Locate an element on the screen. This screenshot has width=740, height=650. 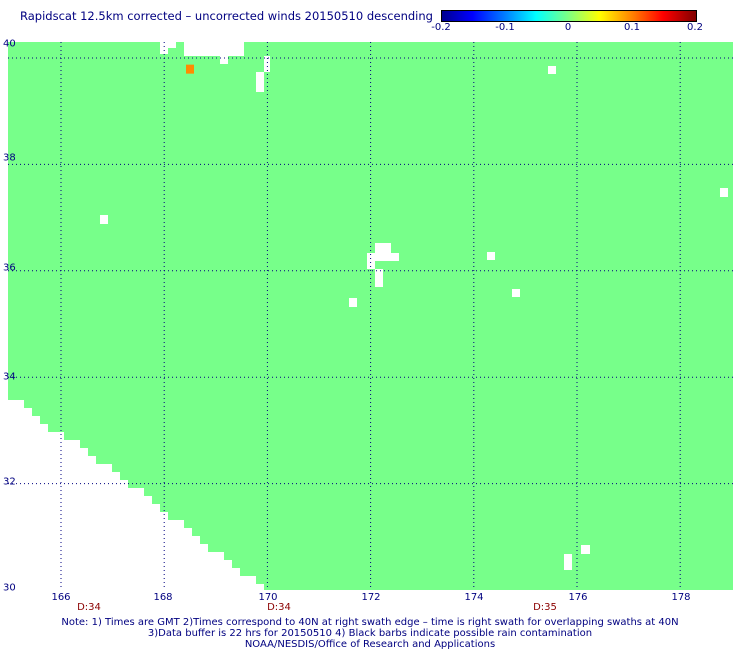
lat-tick-label: 34 is located at coordinates (9, 377).